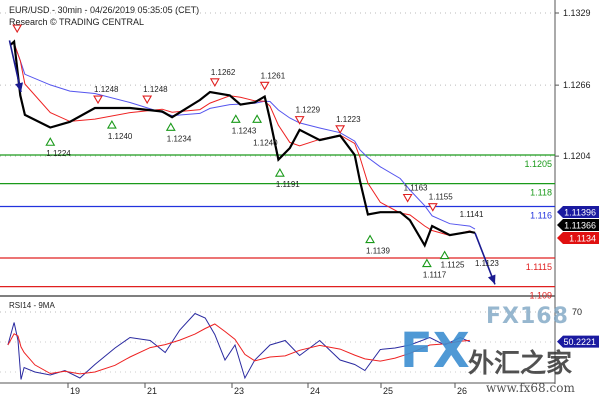 This screenshot has height=400, width=600. Describe the element at coordinates (472, 214) in the screenshot. I see `price-annotation: 1.1141` at that location.